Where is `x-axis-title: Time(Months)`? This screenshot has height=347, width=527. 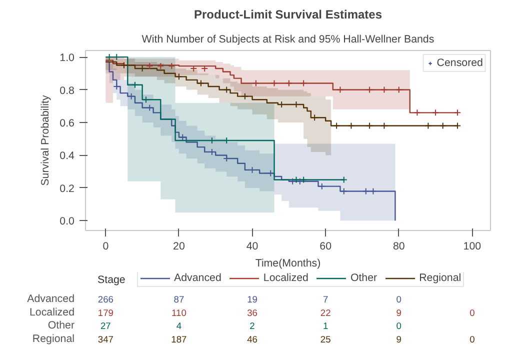
x-axis-title: Time(Months) is located at coordinates (288, 264).